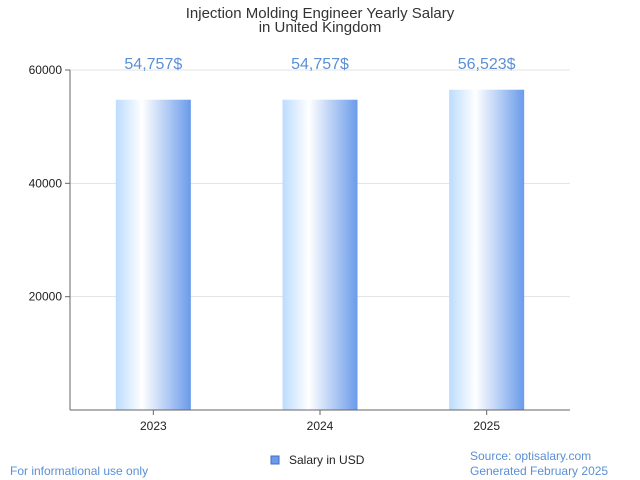  What do you see at coordinates (320, 255) in the screenshot?
I see `bar-2024` at bounding box center [320, 255].